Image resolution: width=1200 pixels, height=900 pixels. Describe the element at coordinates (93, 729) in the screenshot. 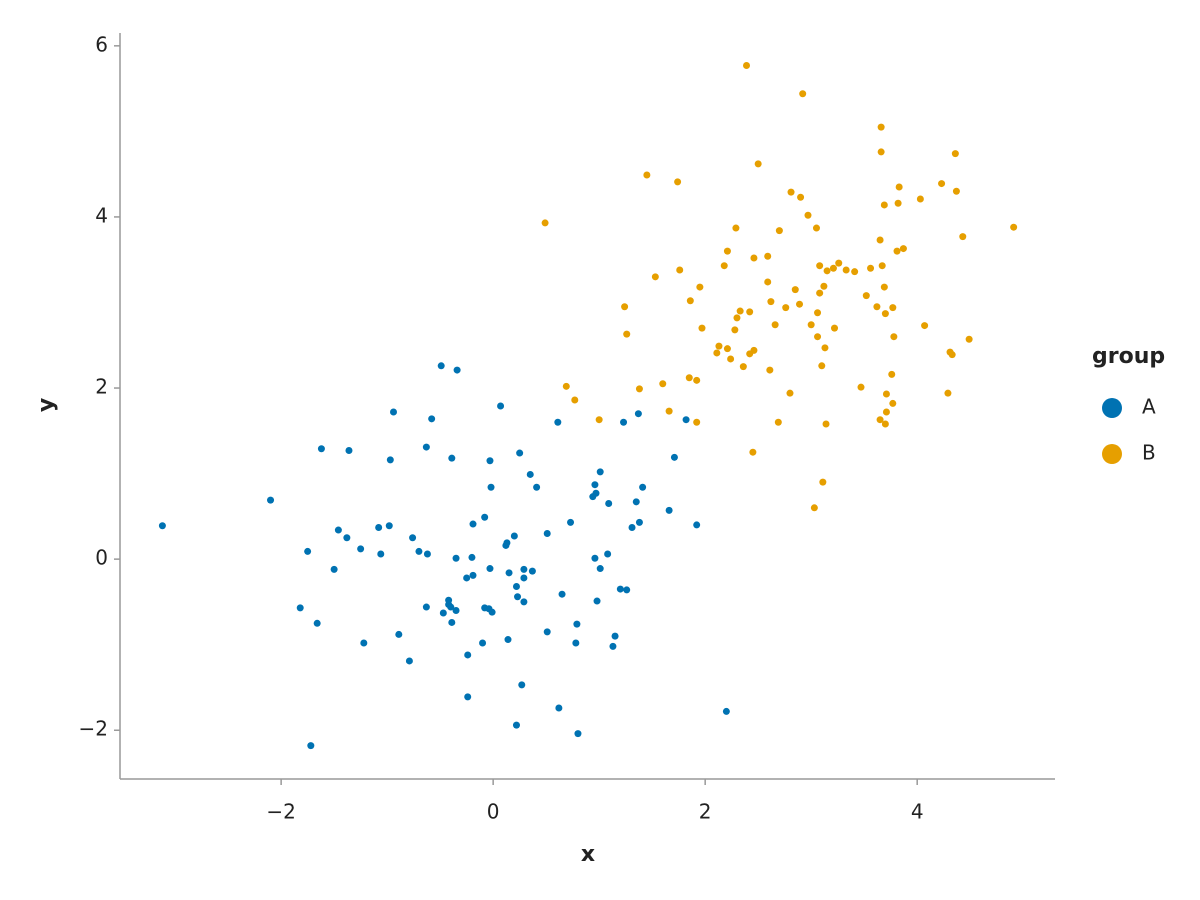

I see `y-tick-label: −2` at that location.